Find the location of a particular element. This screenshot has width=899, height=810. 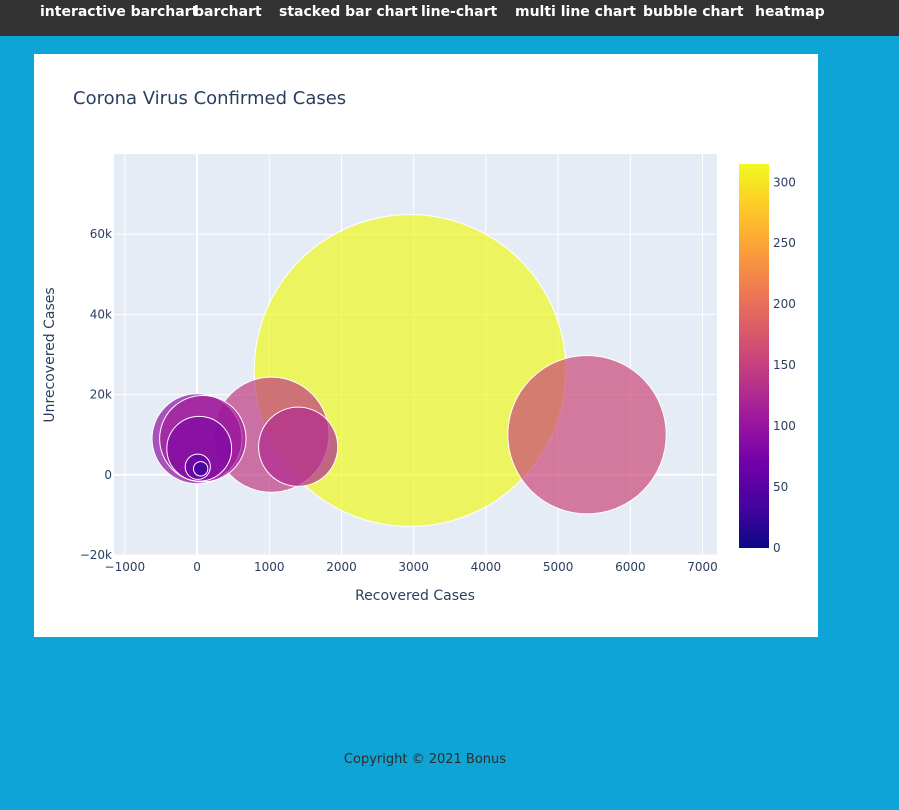

y-tick-label: 20k is located at coordinates (101, 395).